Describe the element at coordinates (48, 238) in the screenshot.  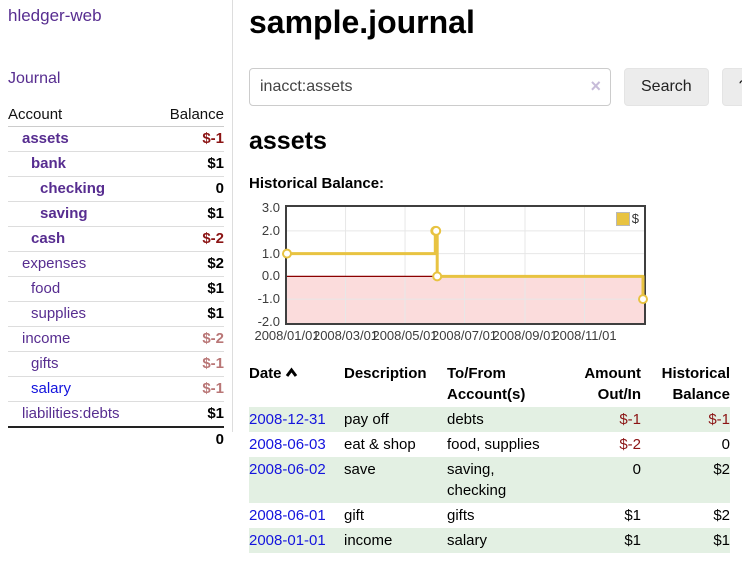
I see `account-link: cash` at that location.